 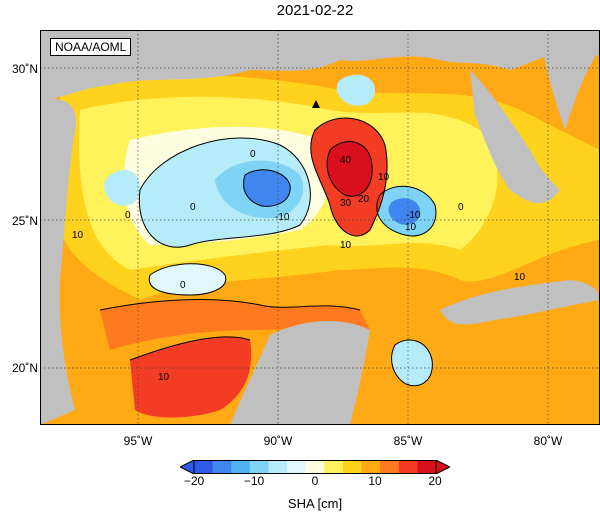 I want to click on colorbar, so click(x=315, y=467).